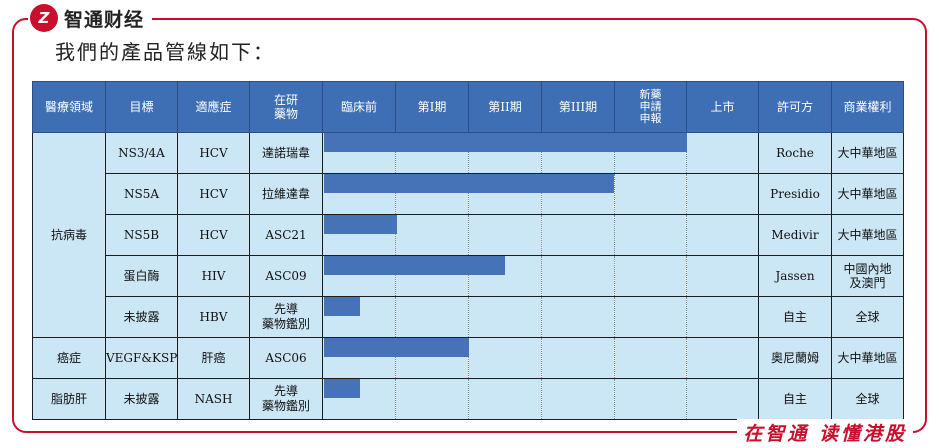  What do you see at coordinates (213, 276) in the screenshot?
I see `cell-indication: HIV` at bounding box center [213, 276].